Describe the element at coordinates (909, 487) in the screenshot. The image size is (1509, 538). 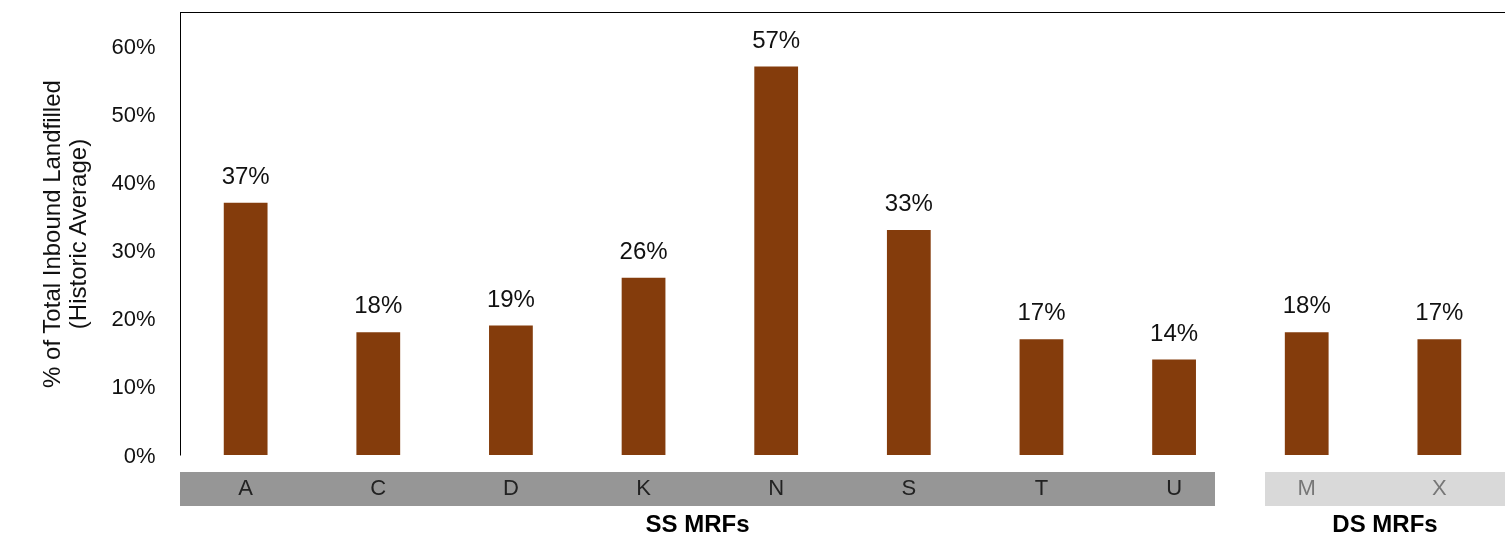
I see `x-tick-label: S` at that location.